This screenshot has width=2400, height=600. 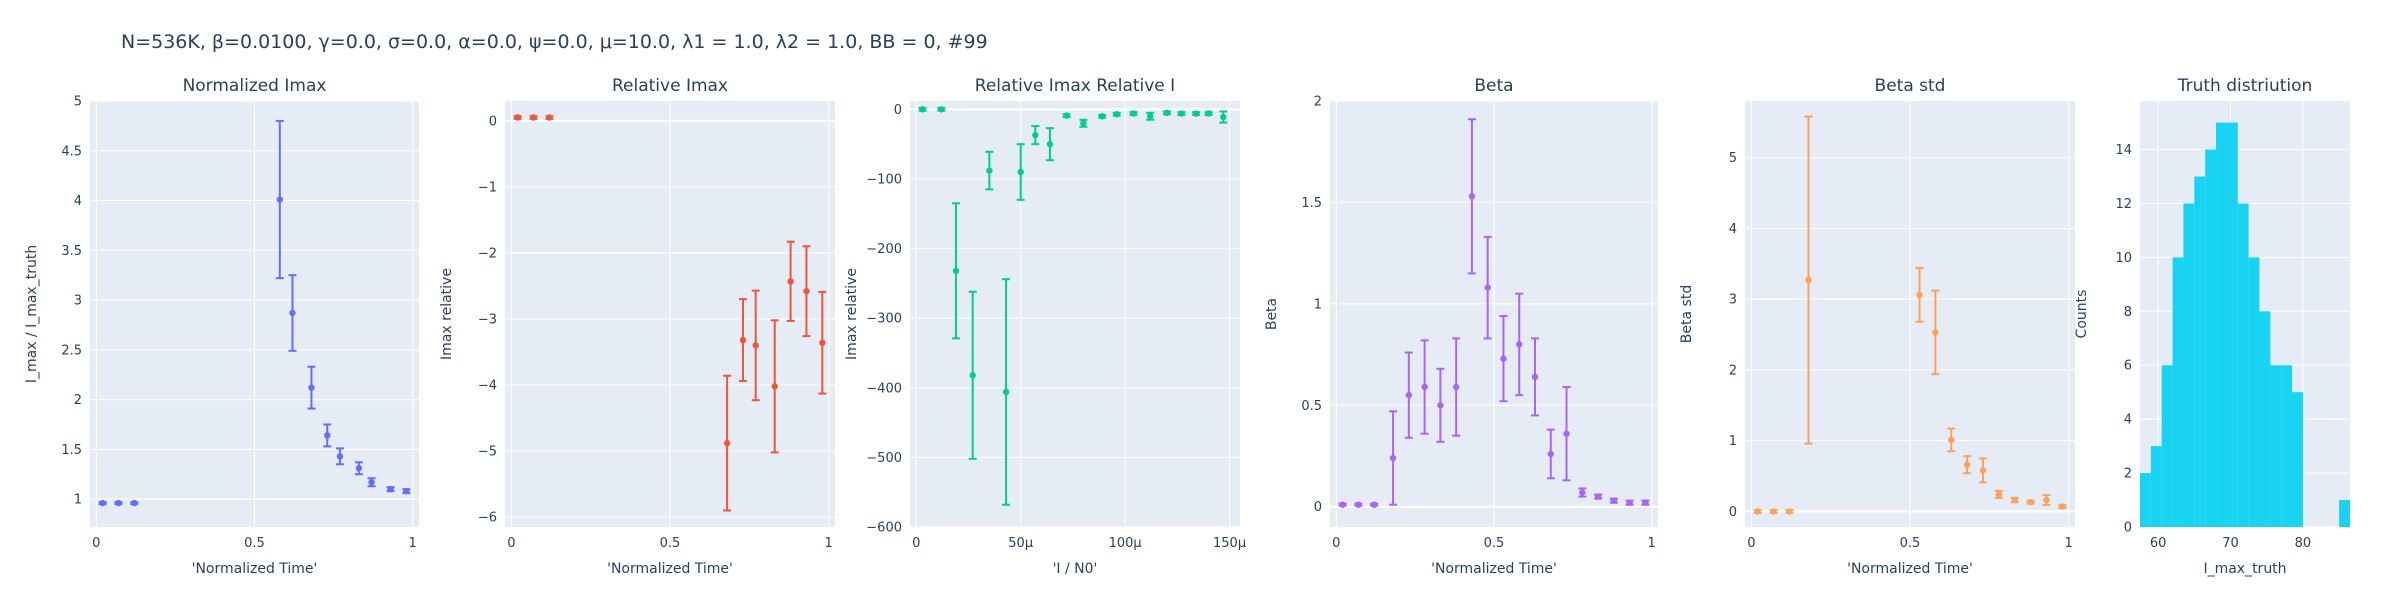 What do you see at coordinates (2244, 569) in the screenshot?
I see `x-axis-label: I_max_truth` at bounding box center [2244, 569].